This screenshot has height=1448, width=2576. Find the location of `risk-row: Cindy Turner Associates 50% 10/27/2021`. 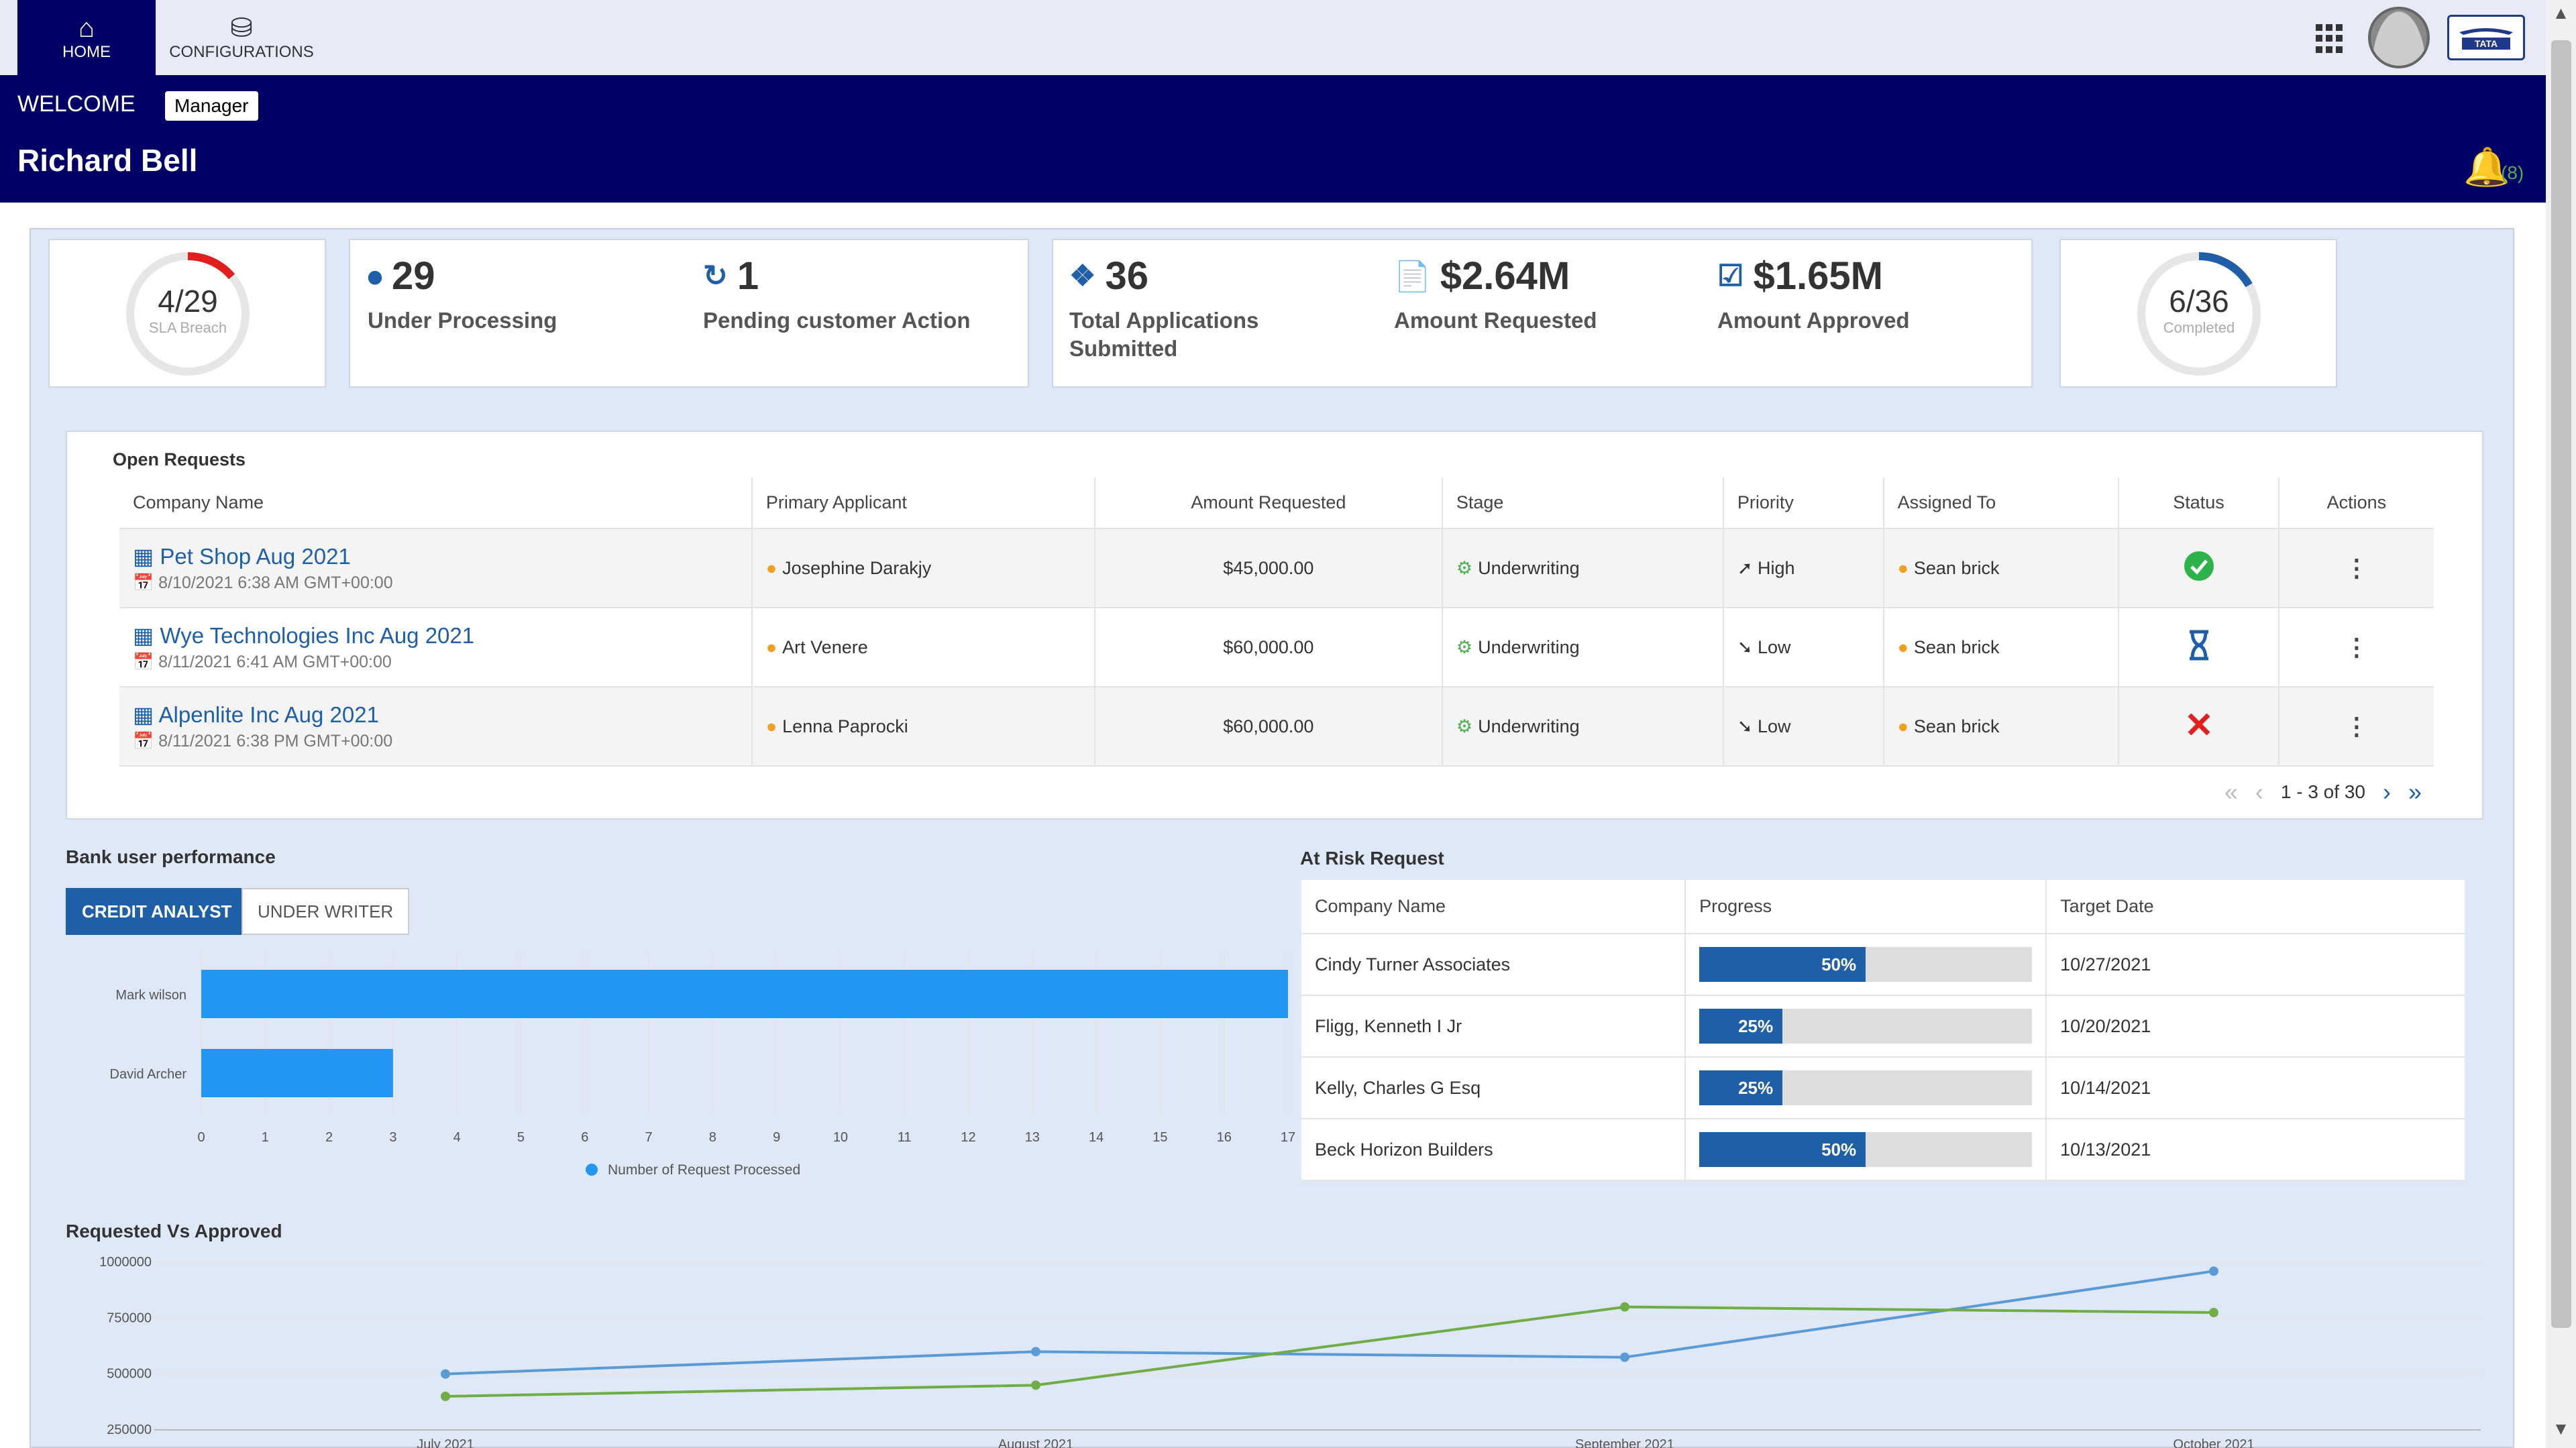

risk-row: Cindy Turner Associates 50% 10/27/2021 is located at coordinates (1883, 965).